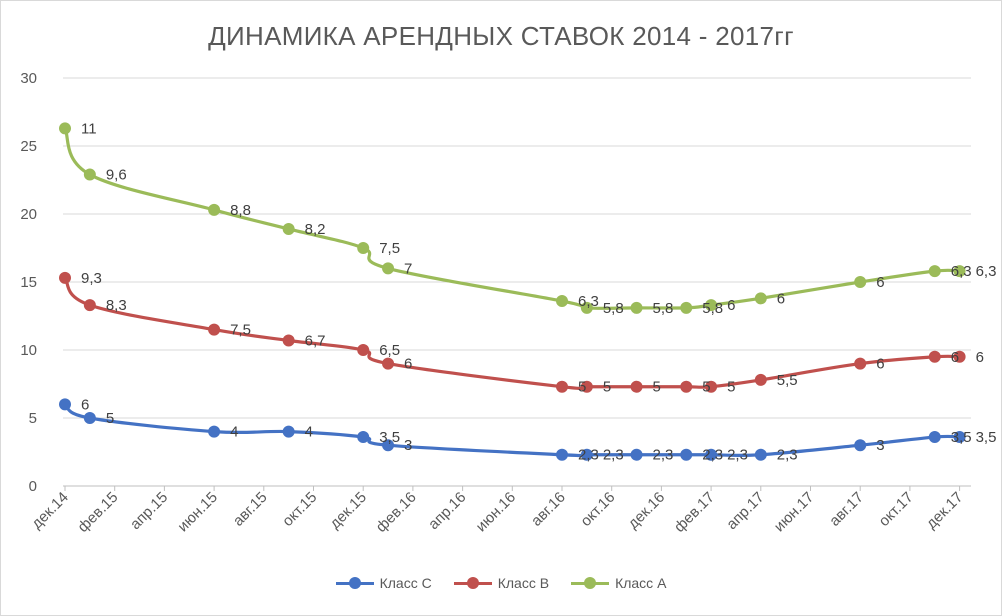 Image resolution: width=1002 pixels, height=616 pixels. What do you see at coordinates (149, 511) in the screenshot?
I see `x-tick-label: апр.15` at bounding box center [149, 511].